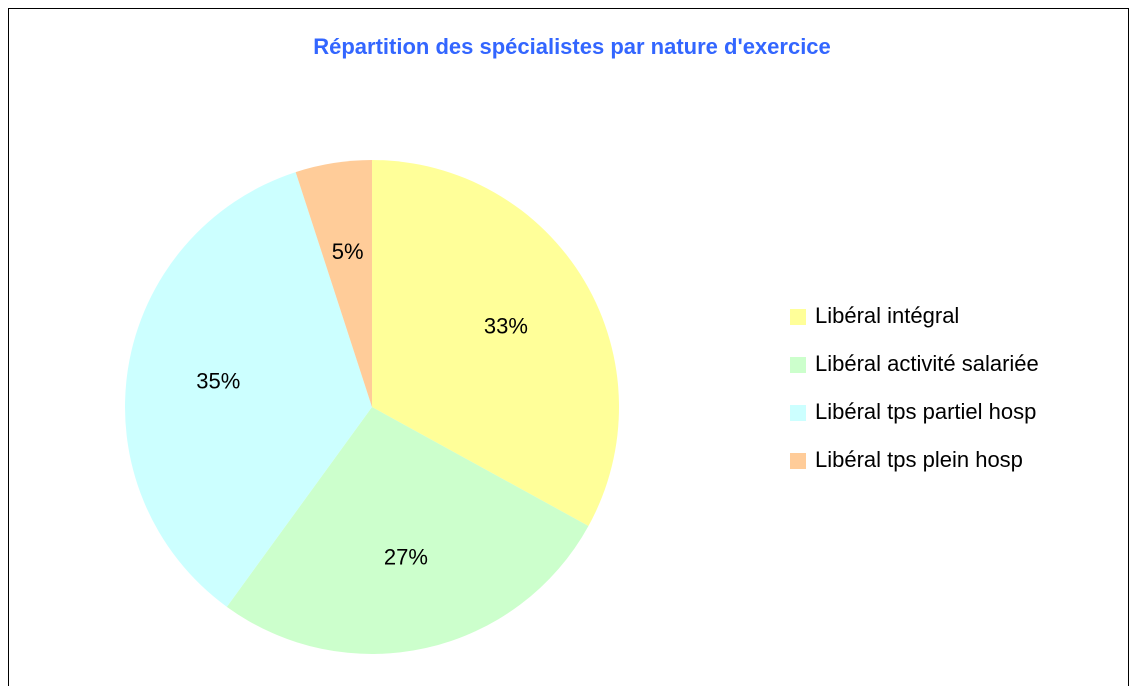 The width and height of the screenshot is (1131, 686). I want to click on data-label: 35%, so click(218, 380).